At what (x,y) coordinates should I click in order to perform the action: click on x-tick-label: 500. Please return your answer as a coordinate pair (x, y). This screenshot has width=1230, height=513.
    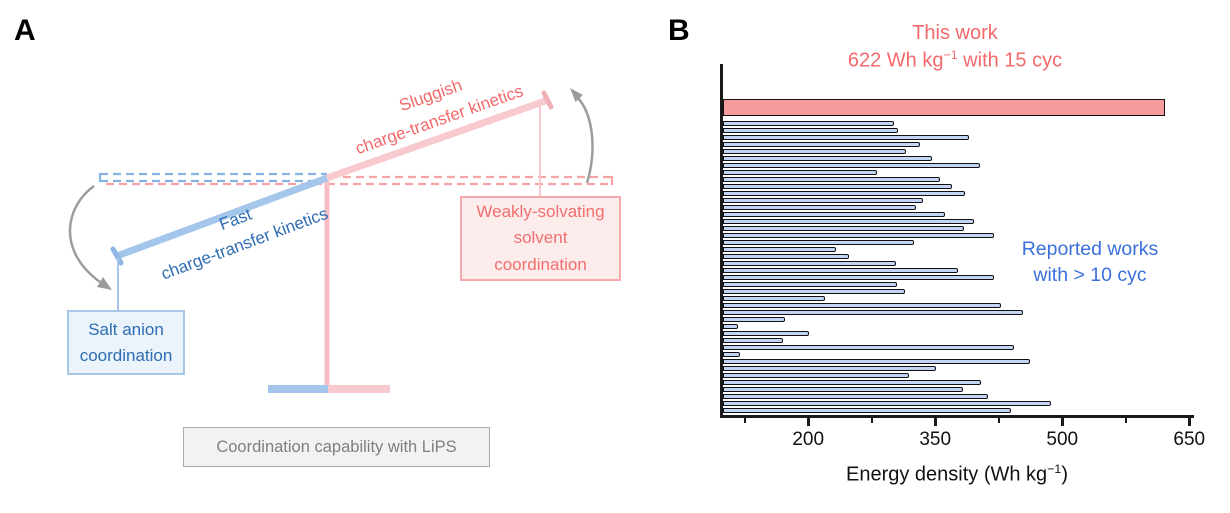
    Looking at the image, I should click on (1062, 439).